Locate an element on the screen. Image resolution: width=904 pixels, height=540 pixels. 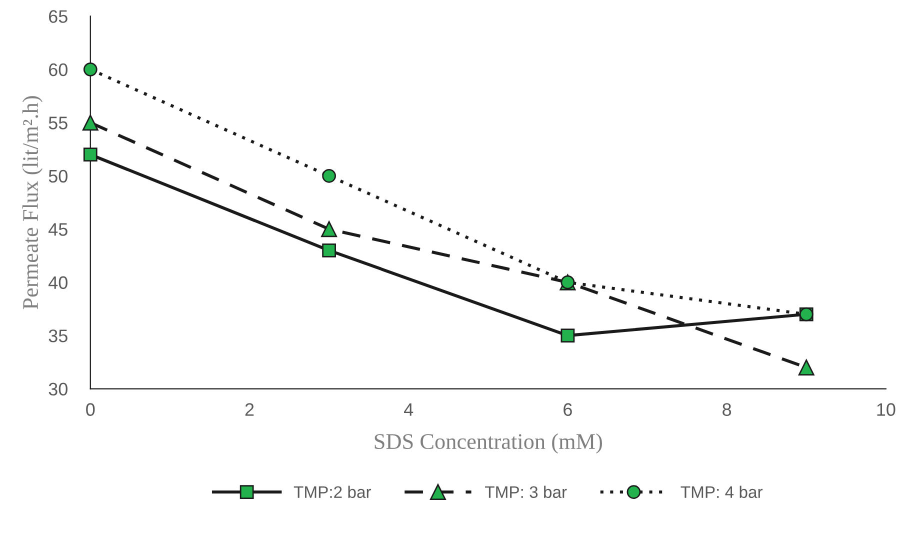
x-tick-label: 2 is located at coordinates (249, 409).